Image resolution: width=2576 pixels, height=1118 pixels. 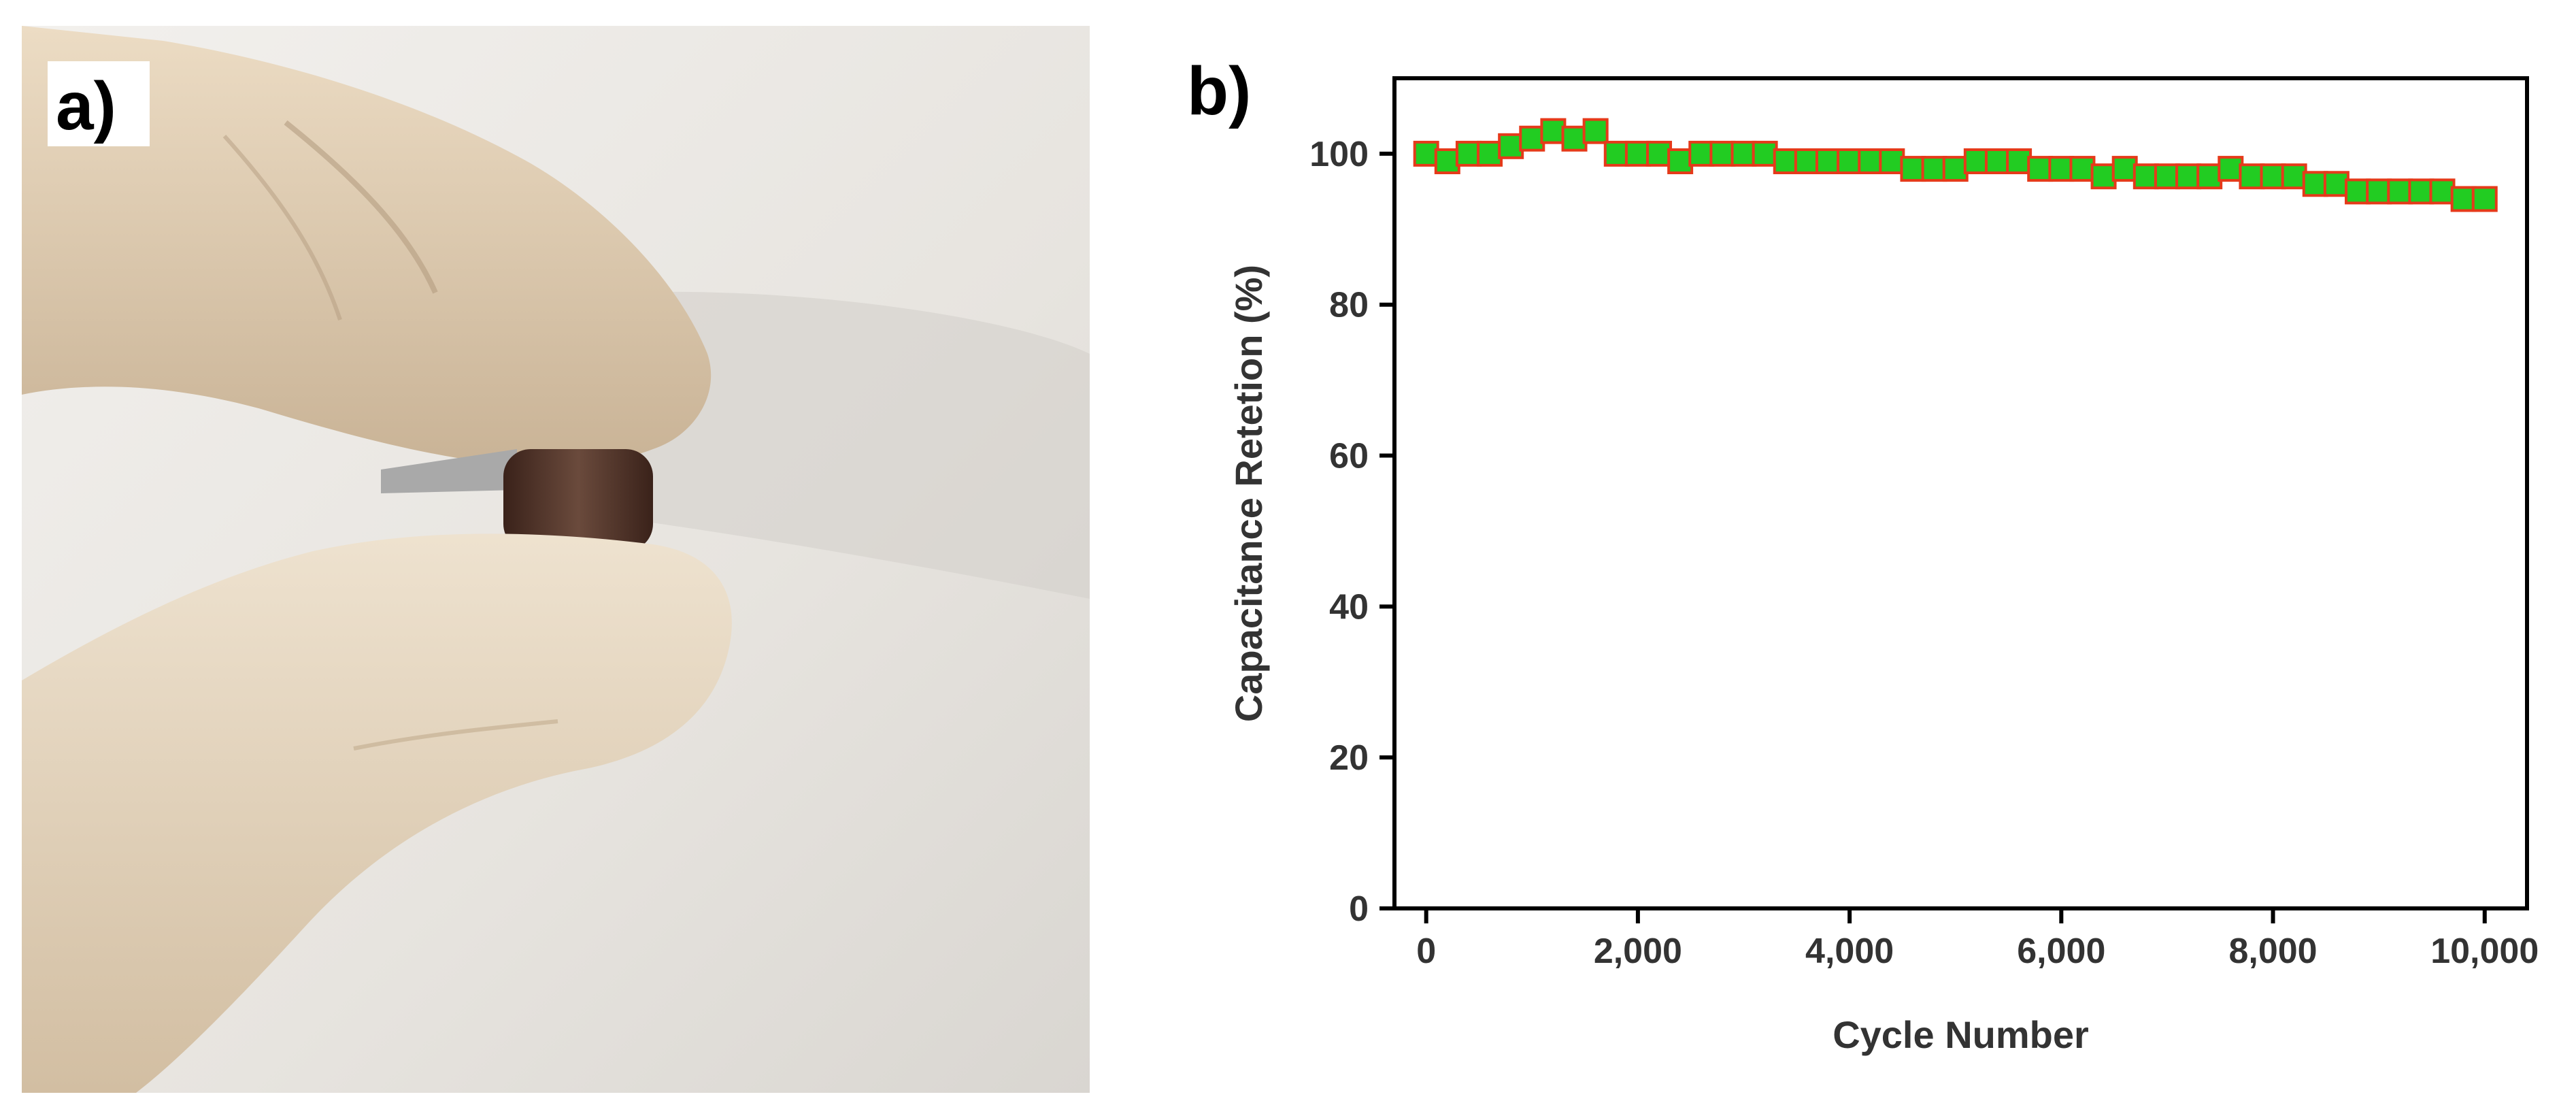 What do you see at coordinates (1638, 952) in the screenshot?
I see `x-tick-label: 2,000` at bounding box center [1638, 952].